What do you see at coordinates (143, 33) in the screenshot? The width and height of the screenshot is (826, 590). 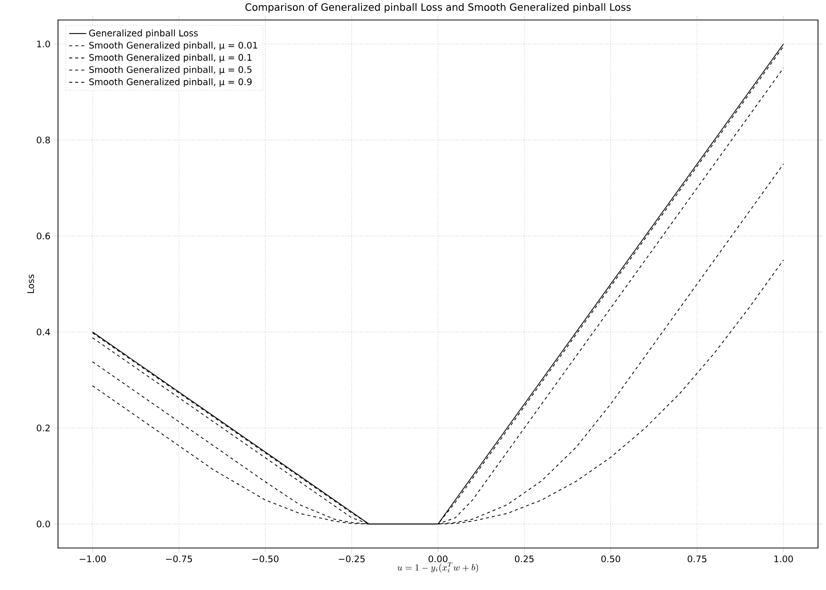 I see `legend-label: Generalized pinball Loss` at bounding box center [143, 33].